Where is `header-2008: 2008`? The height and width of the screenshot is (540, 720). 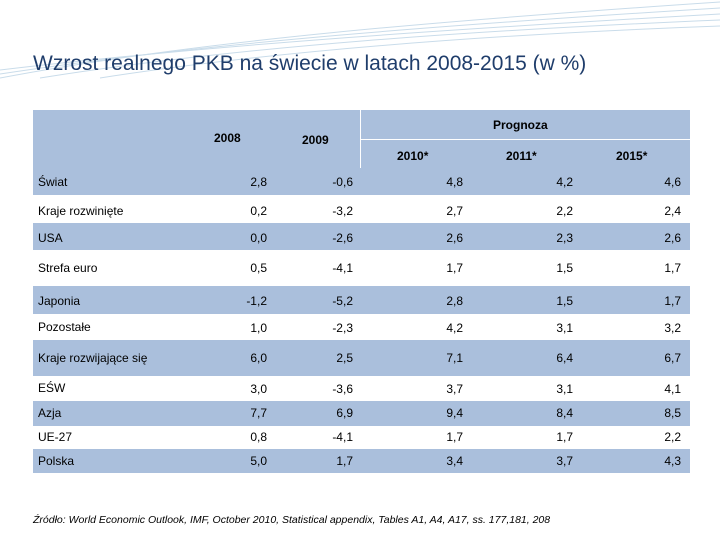
header-2008: 2008 is located at coordinates (227, 138).